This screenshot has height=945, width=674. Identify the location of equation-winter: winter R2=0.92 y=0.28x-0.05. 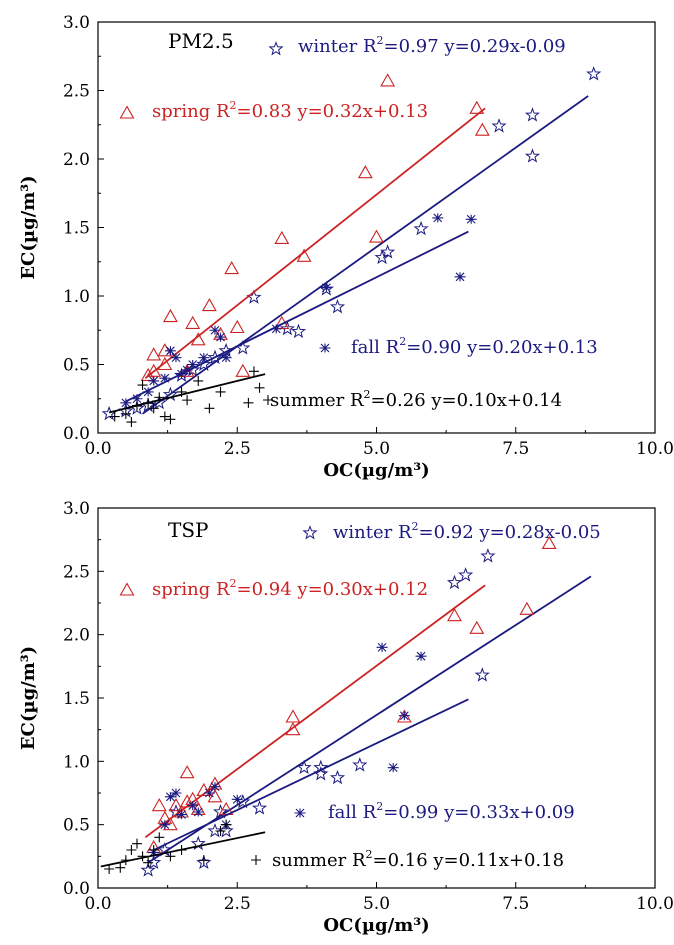
(467, 531).